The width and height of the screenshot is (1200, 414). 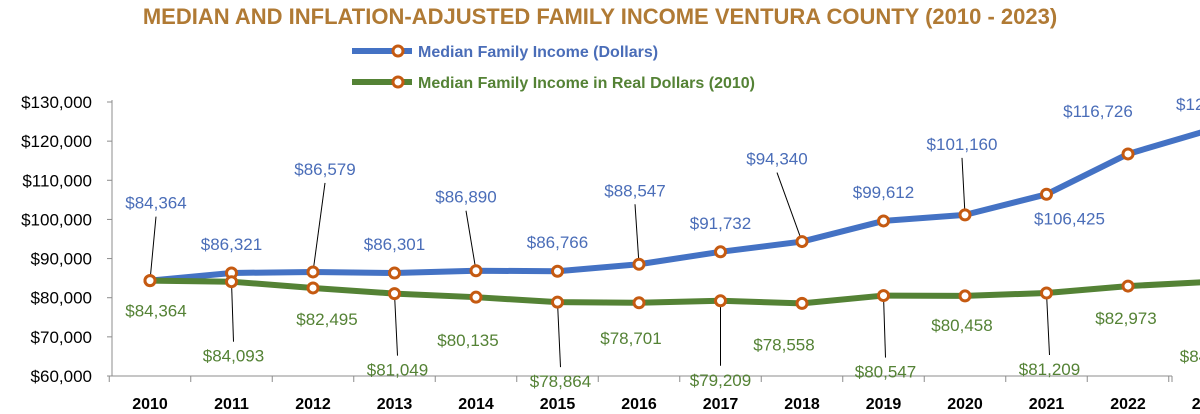 I want to click on x-tick-label: 2017, so click(x=721, y=404).